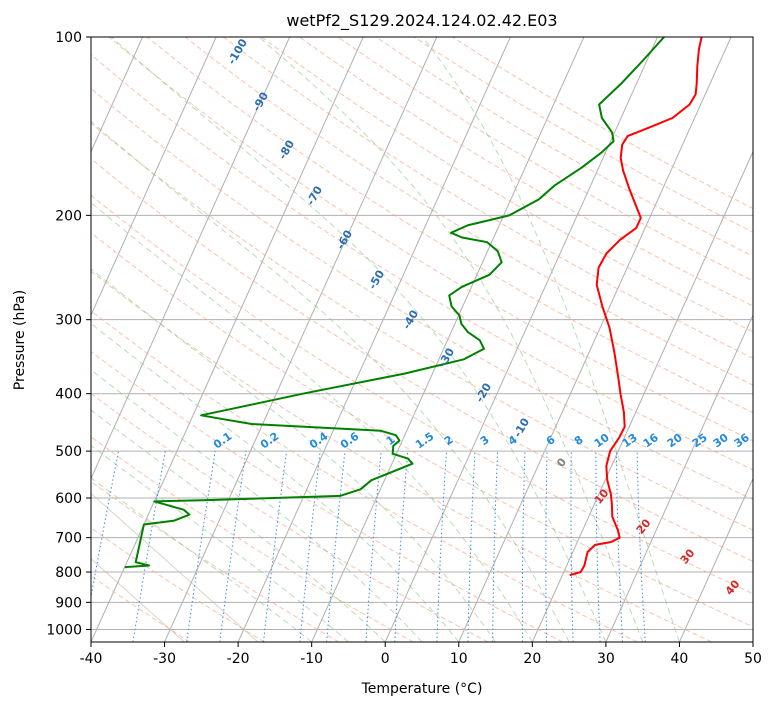 The height and width of the screenshot is (708, 775). Describe the element at coordinates (422, 689) in the screenshot. I see `x-axis-title: Temperature (°C)` at that location.